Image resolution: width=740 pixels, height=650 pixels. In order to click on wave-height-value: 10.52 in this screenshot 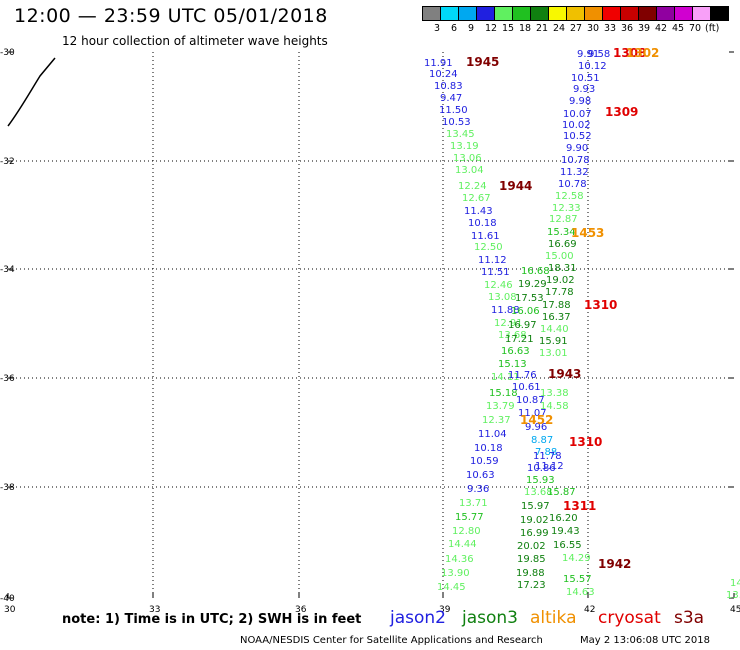, I will do `click(577, 136)`.